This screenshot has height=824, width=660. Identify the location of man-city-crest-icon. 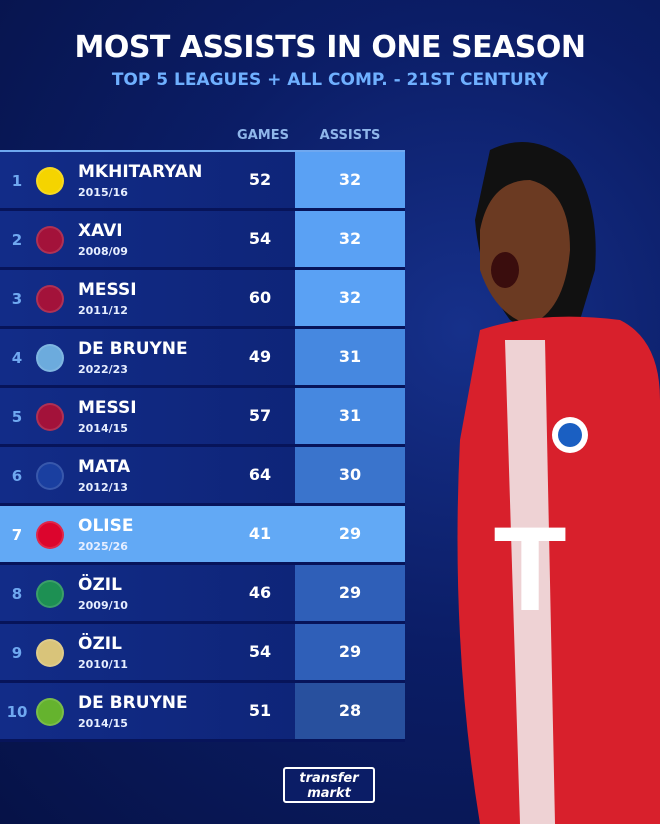
(50, 358).